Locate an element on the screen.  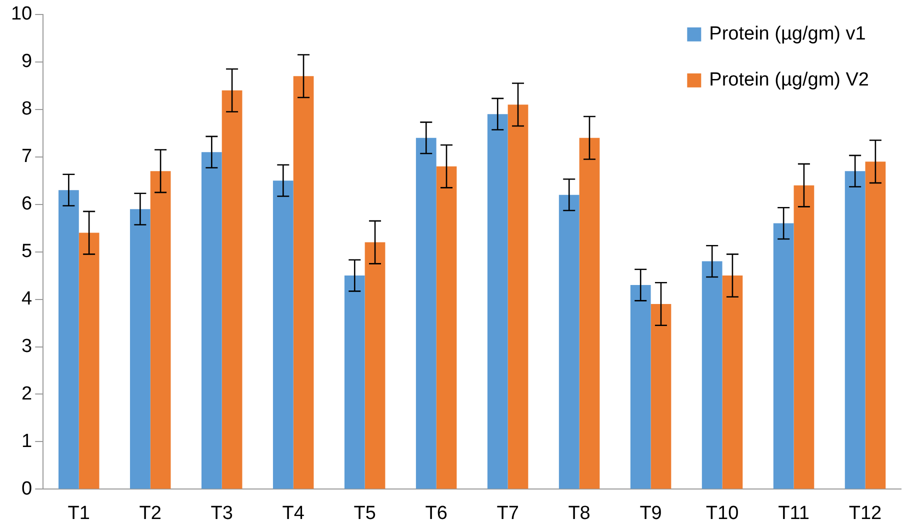
y-tick-label: 3 is located at coordinates (27, 346).